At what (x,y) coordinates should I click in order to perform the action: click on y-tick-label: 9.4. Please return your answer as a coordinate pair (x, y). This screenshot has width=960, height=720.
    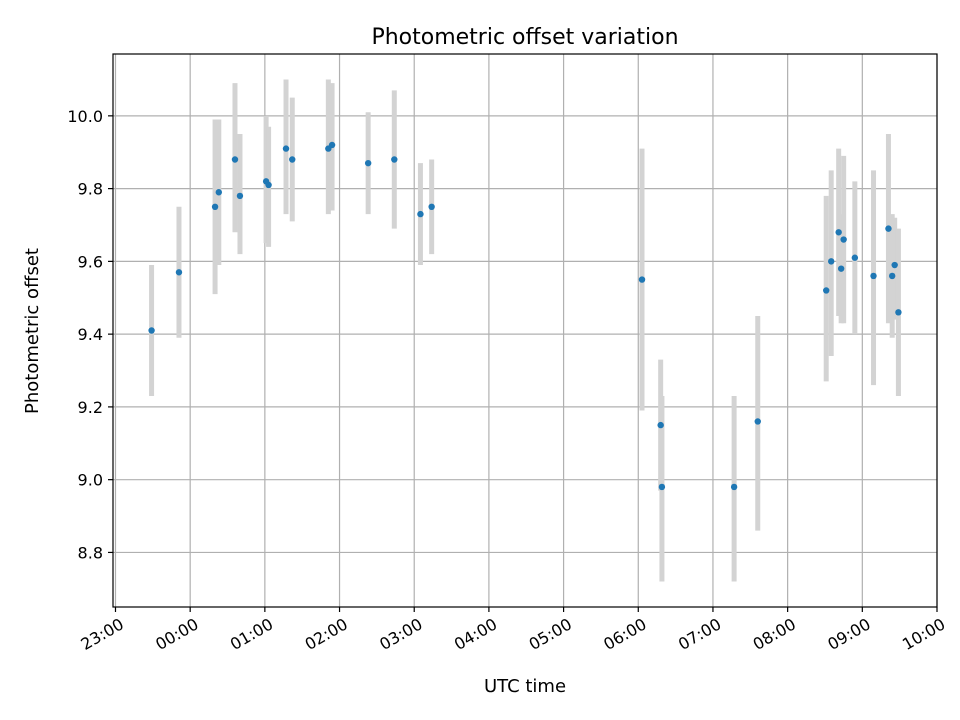
    Looking at the image, I should click on (90, 334).